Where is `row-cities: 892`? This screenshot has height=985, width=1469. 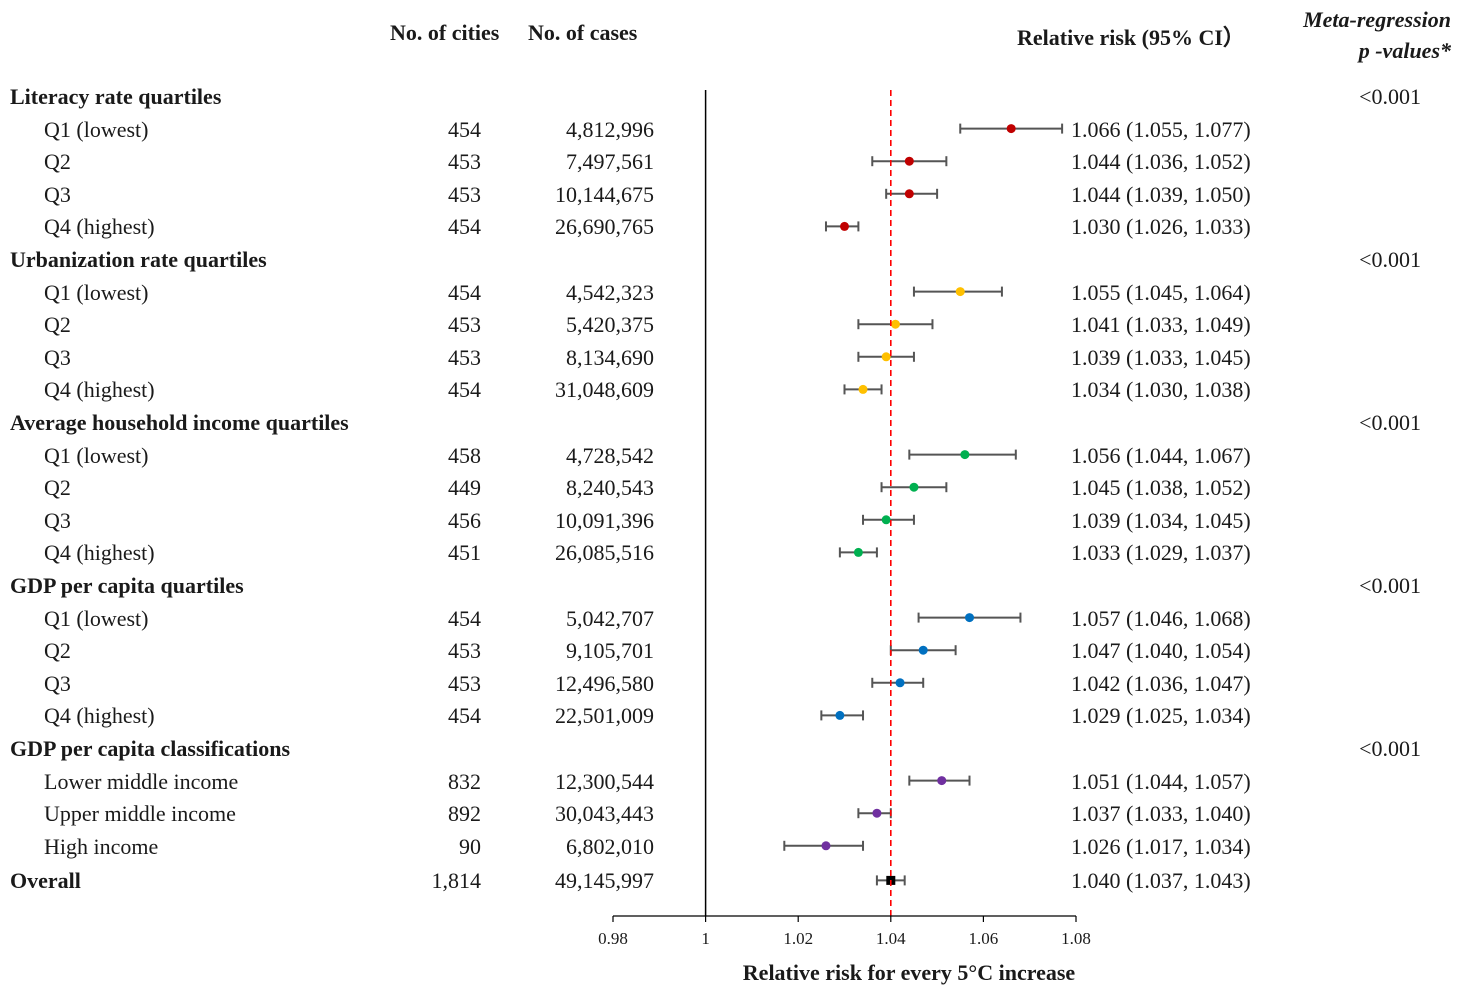 row-cities: 892 is located at coordinates (464, 814).